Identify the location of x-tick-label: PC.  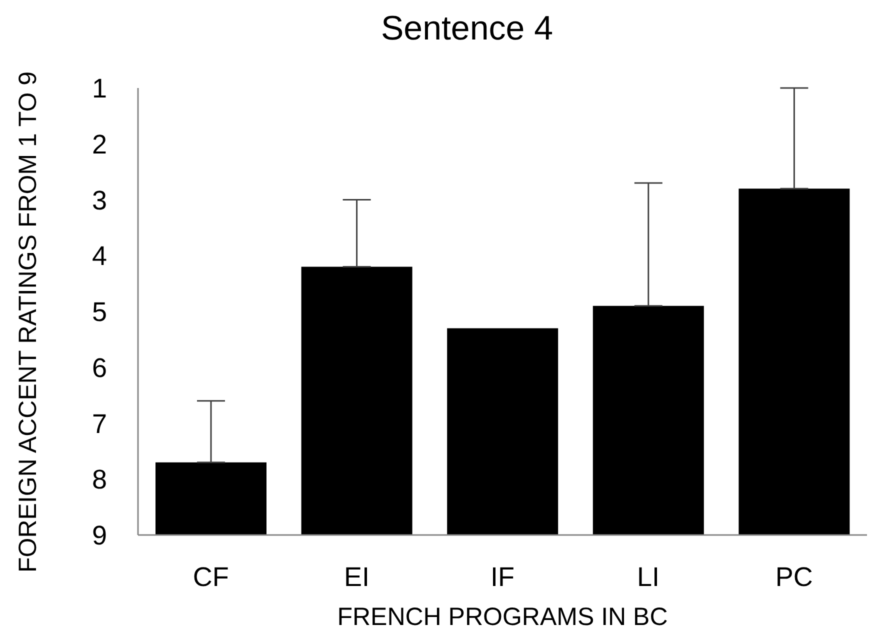
(794, 577).